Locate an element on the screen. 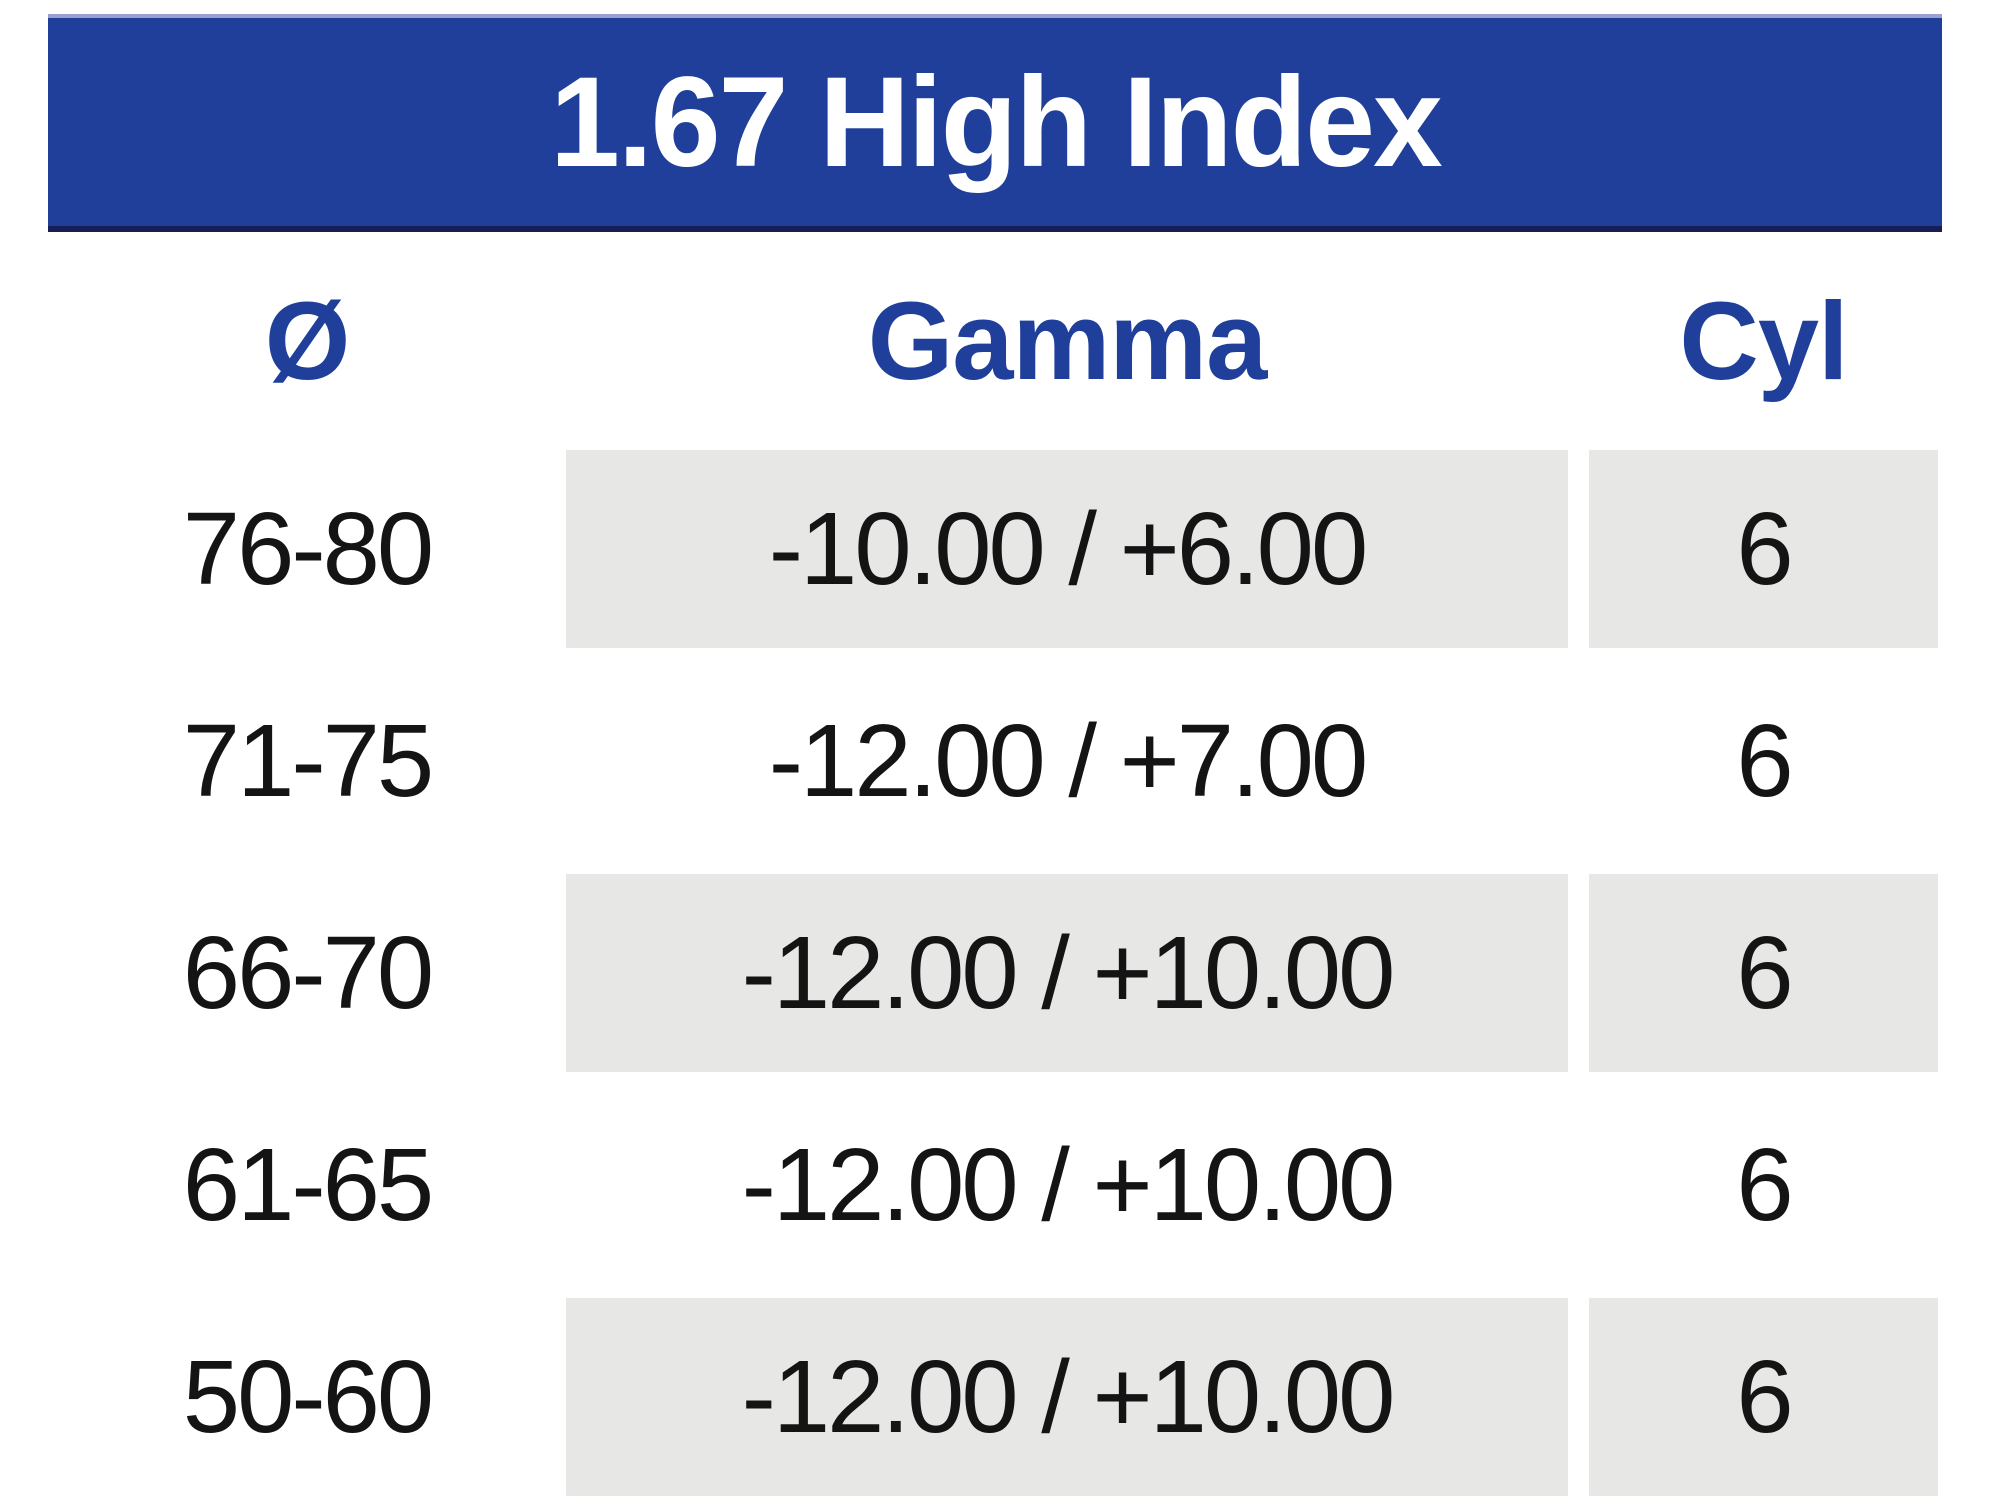  table-header-row: Ø Gamma Cyl is located at coordinates (993, 341).